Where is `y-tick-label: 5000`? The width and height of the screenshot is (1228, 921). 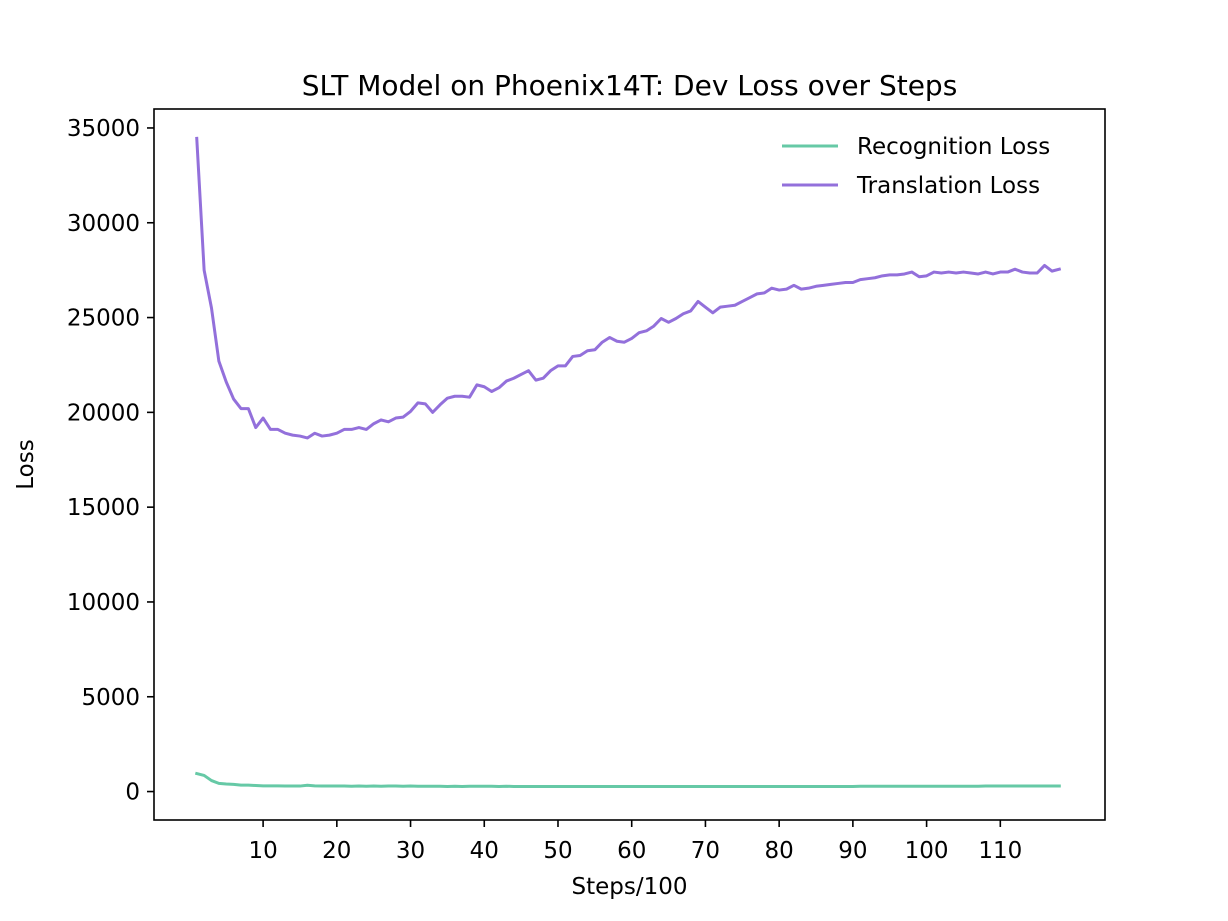 y-tick-label: 5000 is located at coordinates (110, 698).